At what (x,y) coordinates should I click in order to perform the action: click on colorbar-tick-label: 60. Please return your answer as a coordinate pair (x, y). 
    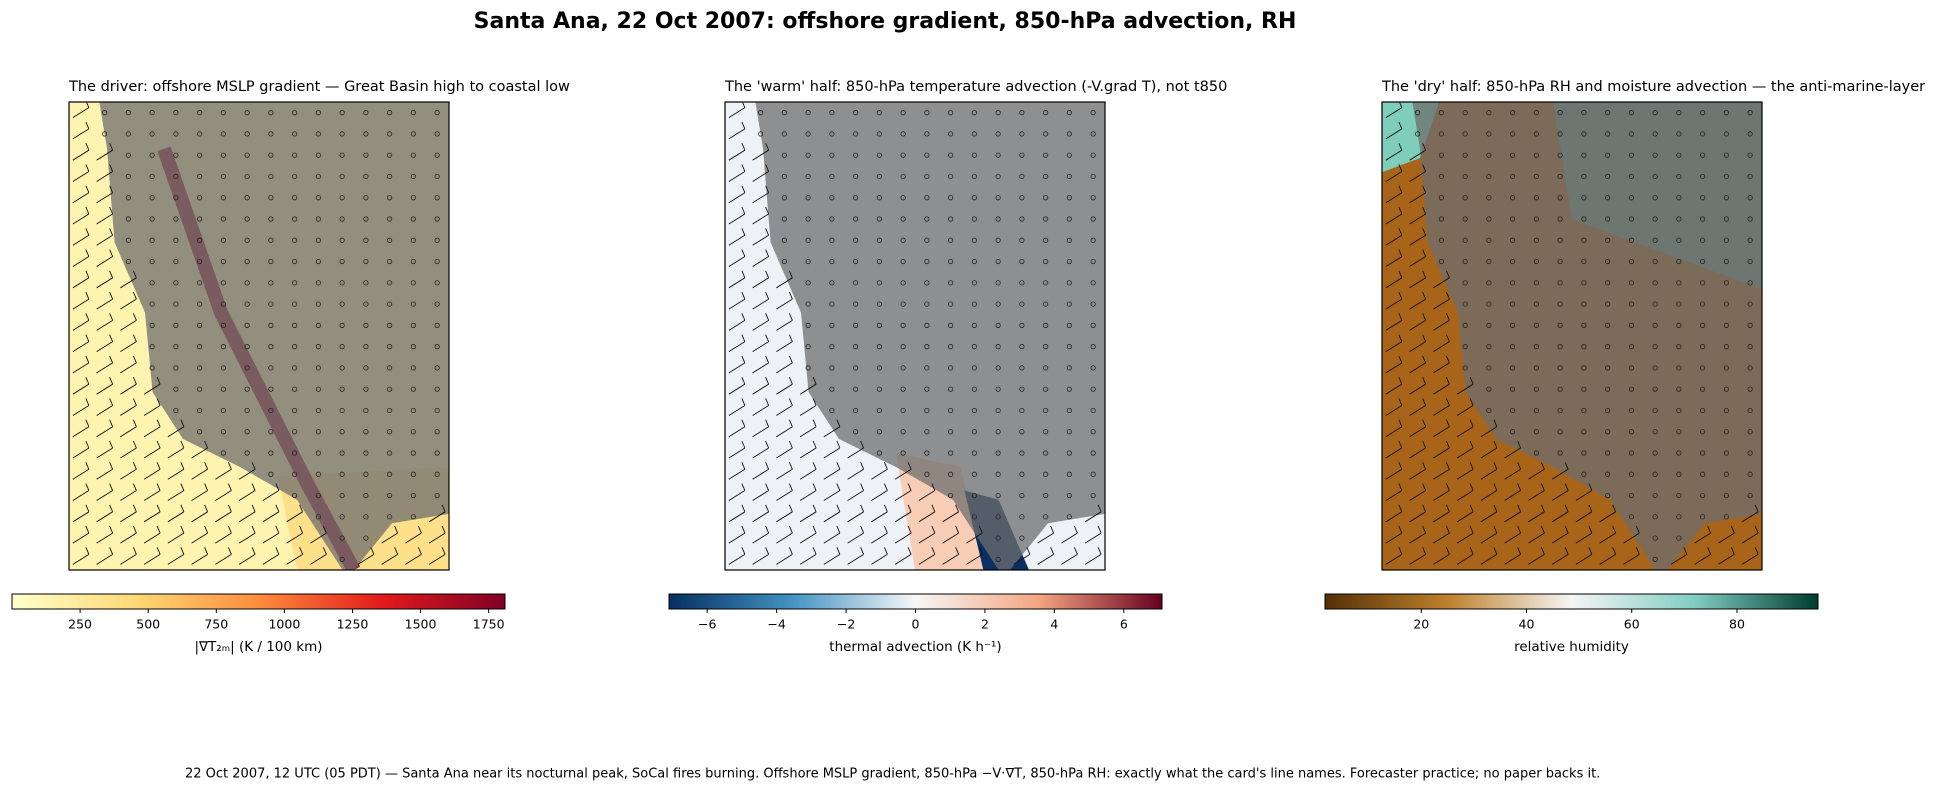
    Looking at the image, I should click on (1632, 624).